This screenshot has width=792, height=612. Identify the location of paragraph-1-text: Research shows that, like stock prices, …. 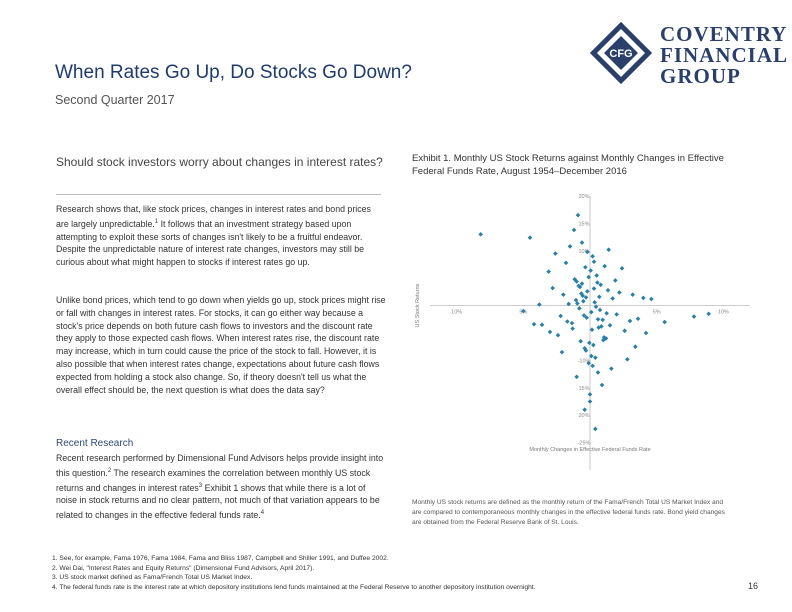
(213, 216).